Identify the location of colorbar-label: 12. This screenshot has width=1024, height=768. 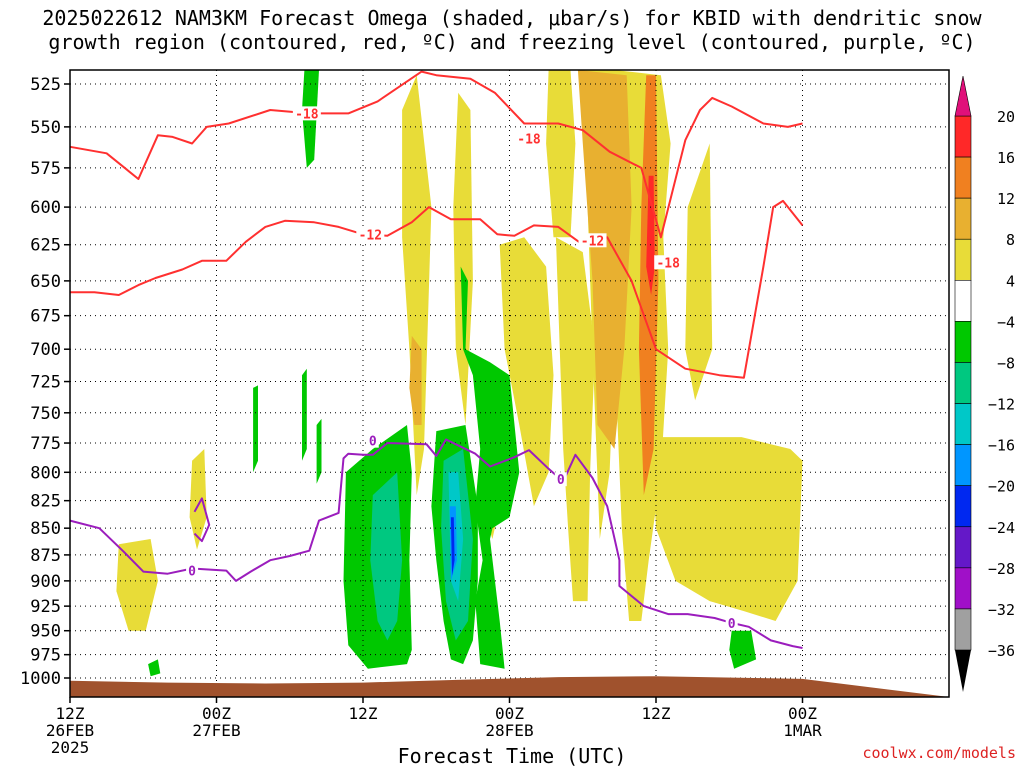
(1006, 199).